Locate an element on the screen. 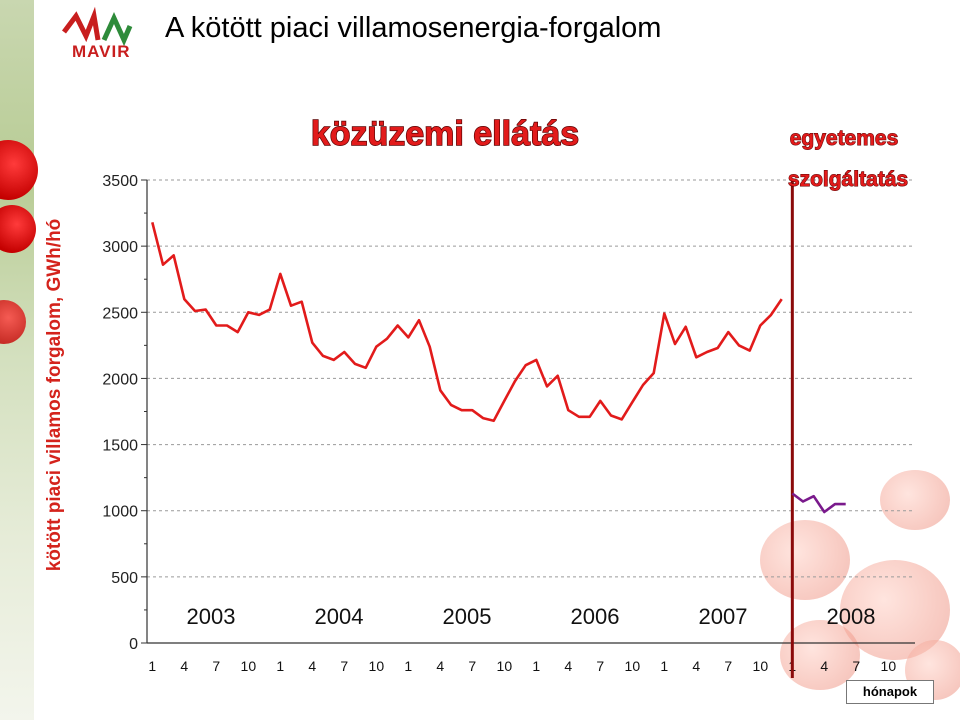 This screenshot has width=960, height=720. x-axis-label: hónapok is located at coordinates (890, 692).